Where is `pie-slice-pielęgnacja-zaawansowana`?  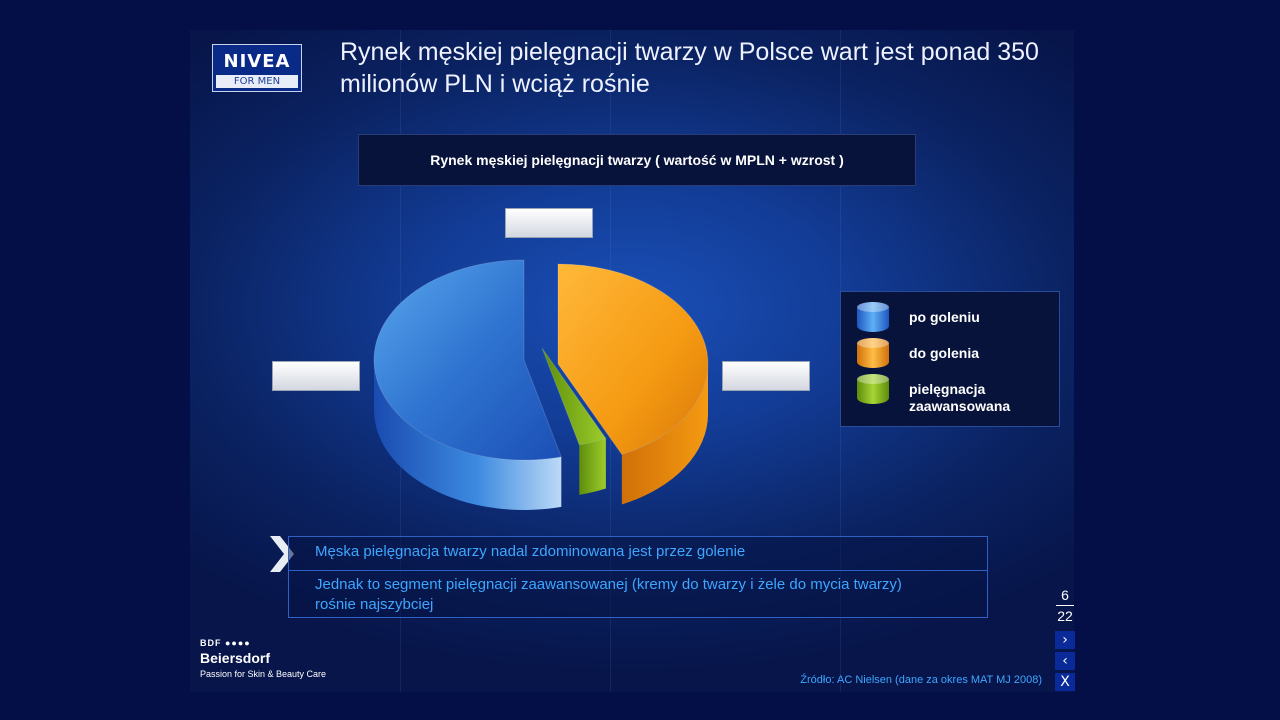
pie-slice-pielęgnacja-zaawansowana is located at coordinates (574, 396).